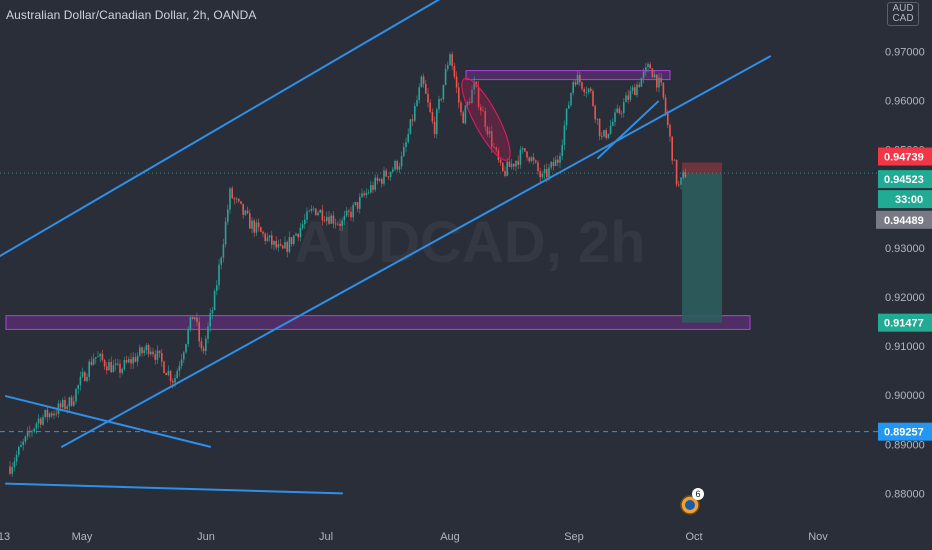 The height and width of the screenshot is (550, 932). What do you see at coordinates (905, 298) in the screenshot?
I see `y-tick-5: 0.92000` at bounding box center [905, 298].